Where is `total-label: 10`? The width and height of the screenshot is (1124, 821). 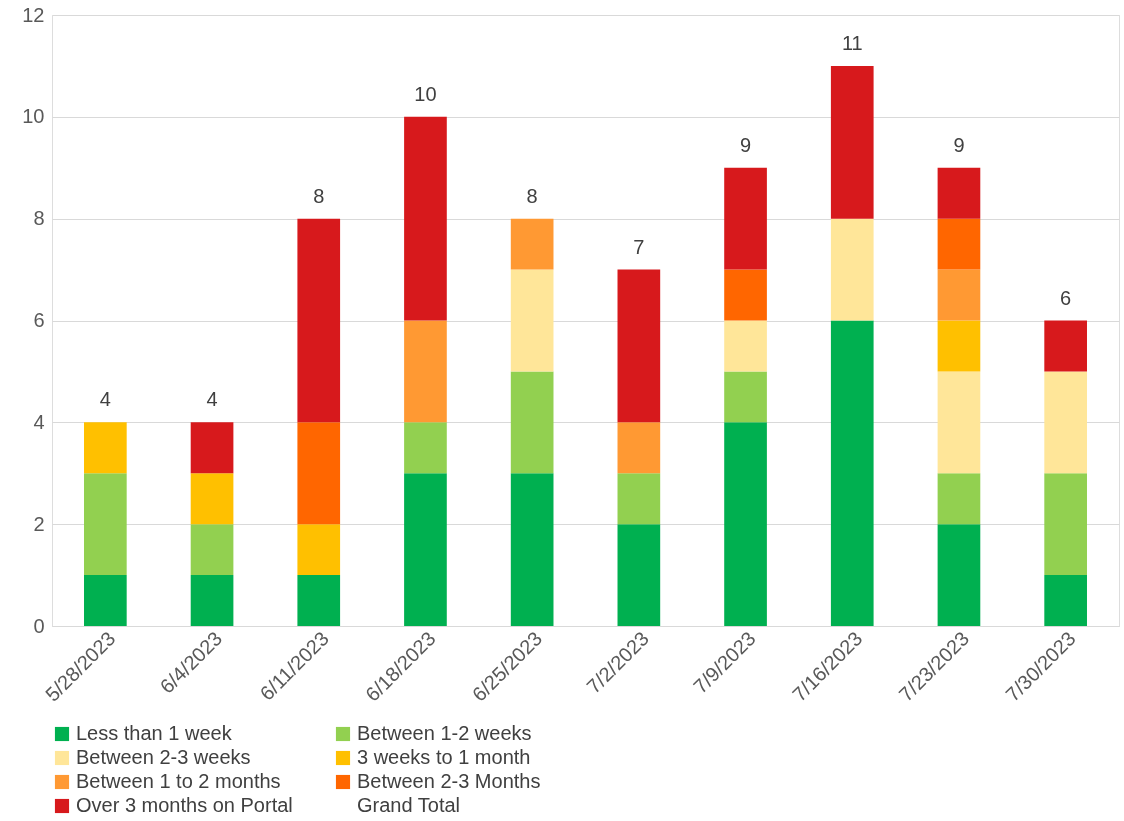
total-label: 10 is located at coordinates (425, 93).